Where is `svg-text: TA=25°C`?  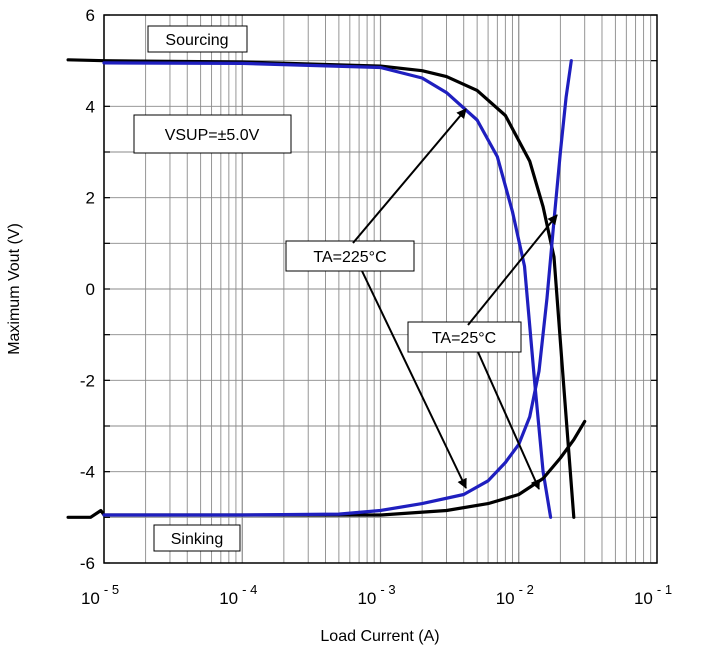
svg-text: TA=25°C is located at coordinates (464, 338).